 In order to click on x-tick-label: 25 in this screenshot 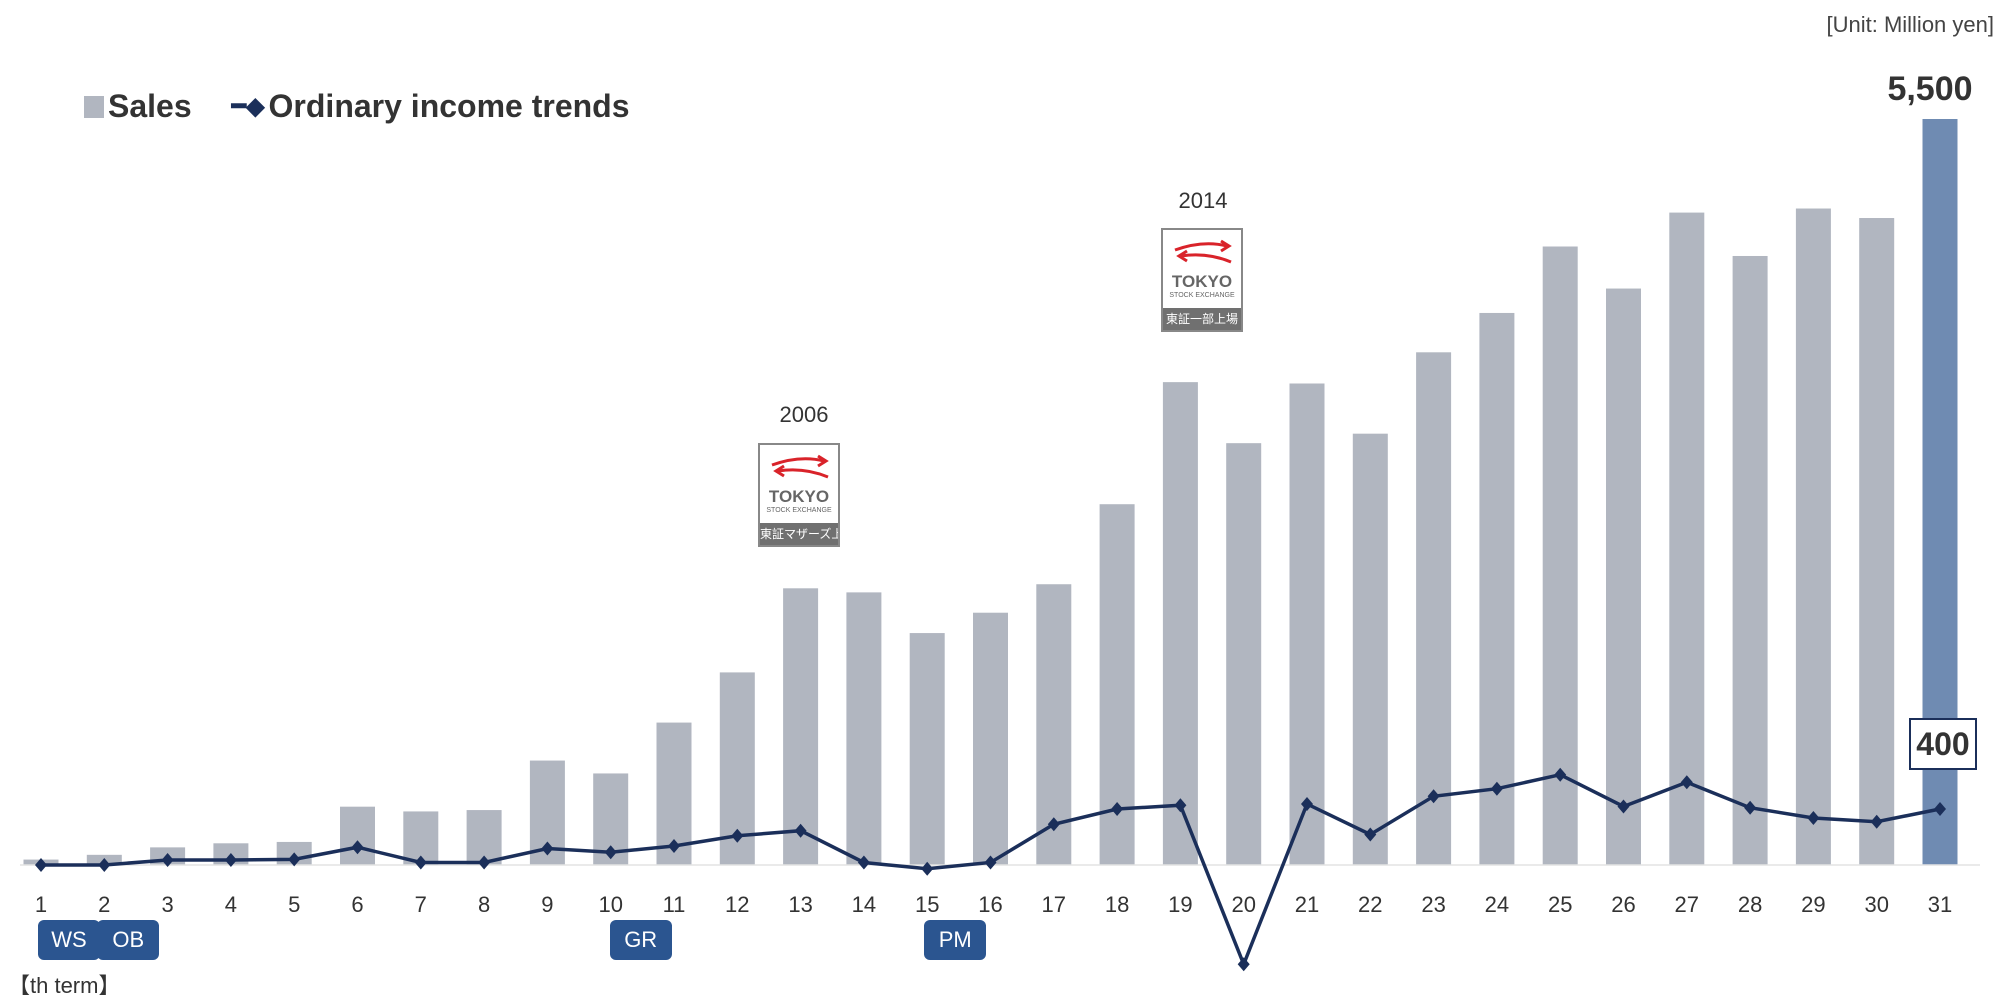, I will do `click(1560, 904)`.